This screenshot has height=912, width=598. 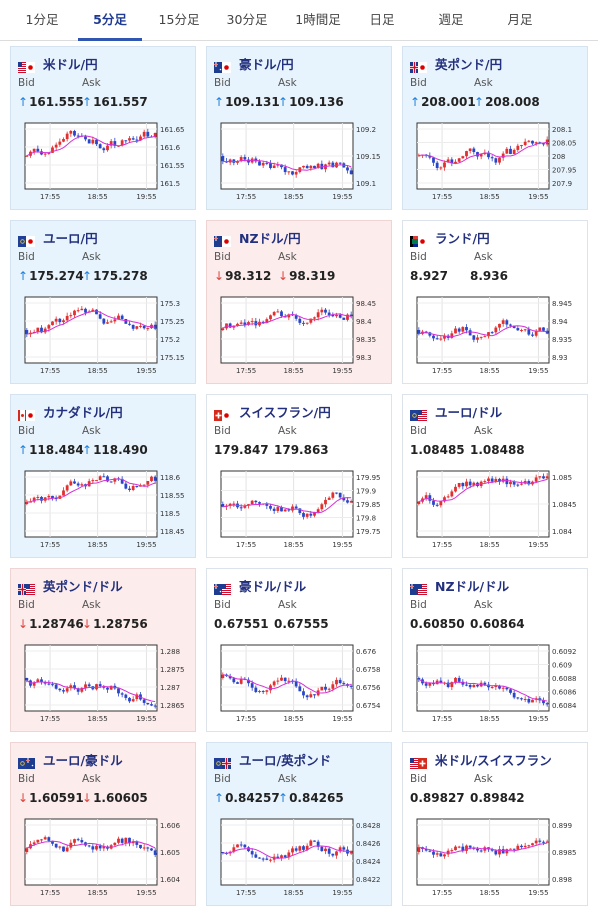 I want to click on currency-pair-link: 英ポンド/ドル, so click(x=83, y=586).